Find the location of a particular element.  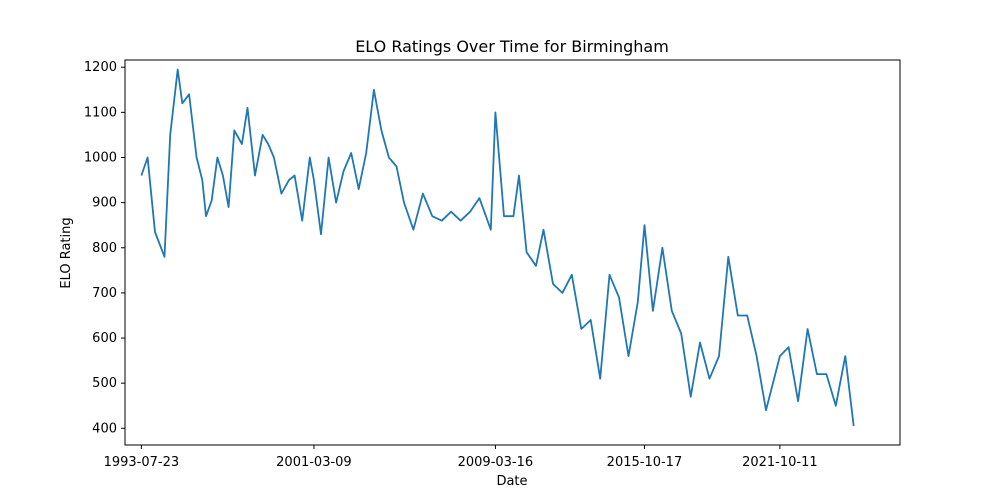

y-tick-label: 1200 is located at coordinates (100, 67).